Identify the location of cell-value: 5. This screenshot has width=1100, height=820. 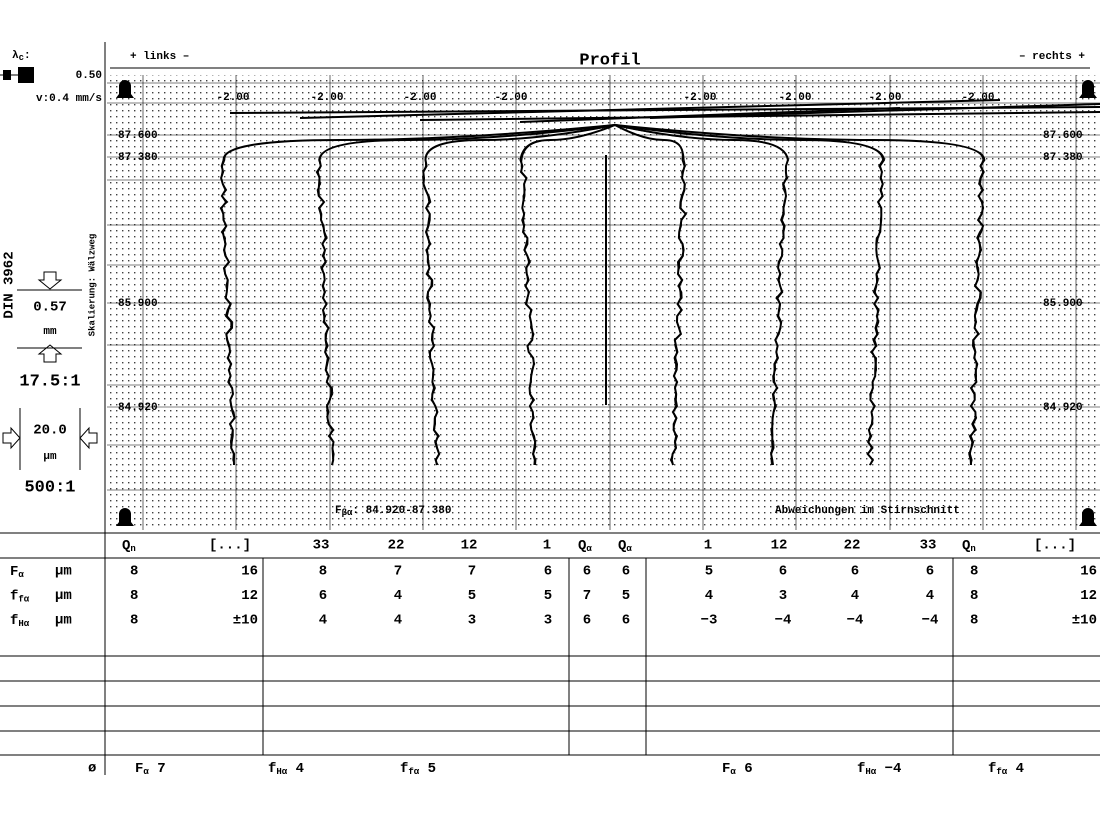
(427, 769).